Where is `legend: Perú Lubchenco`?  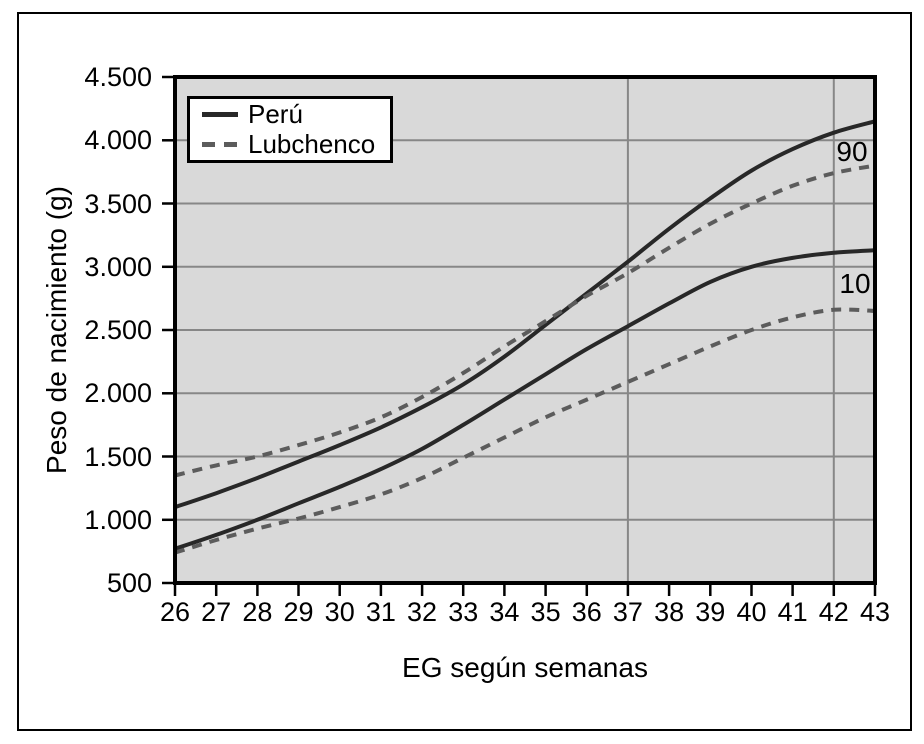
legend: Perú Lubchenco is located at coordinates (290, 129).